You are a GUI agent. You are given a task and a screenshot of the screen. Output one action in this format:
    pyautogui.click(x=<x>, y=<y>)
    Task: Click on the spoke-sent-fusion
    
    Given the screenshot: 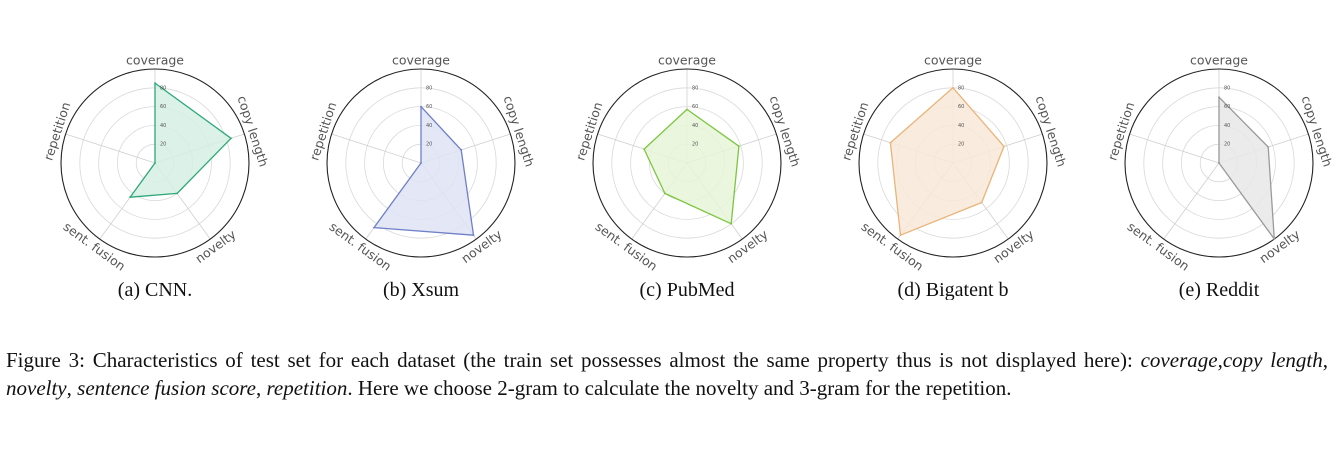 What is the action you would take?
    pyautogui.click(x=1191, y=201)
    